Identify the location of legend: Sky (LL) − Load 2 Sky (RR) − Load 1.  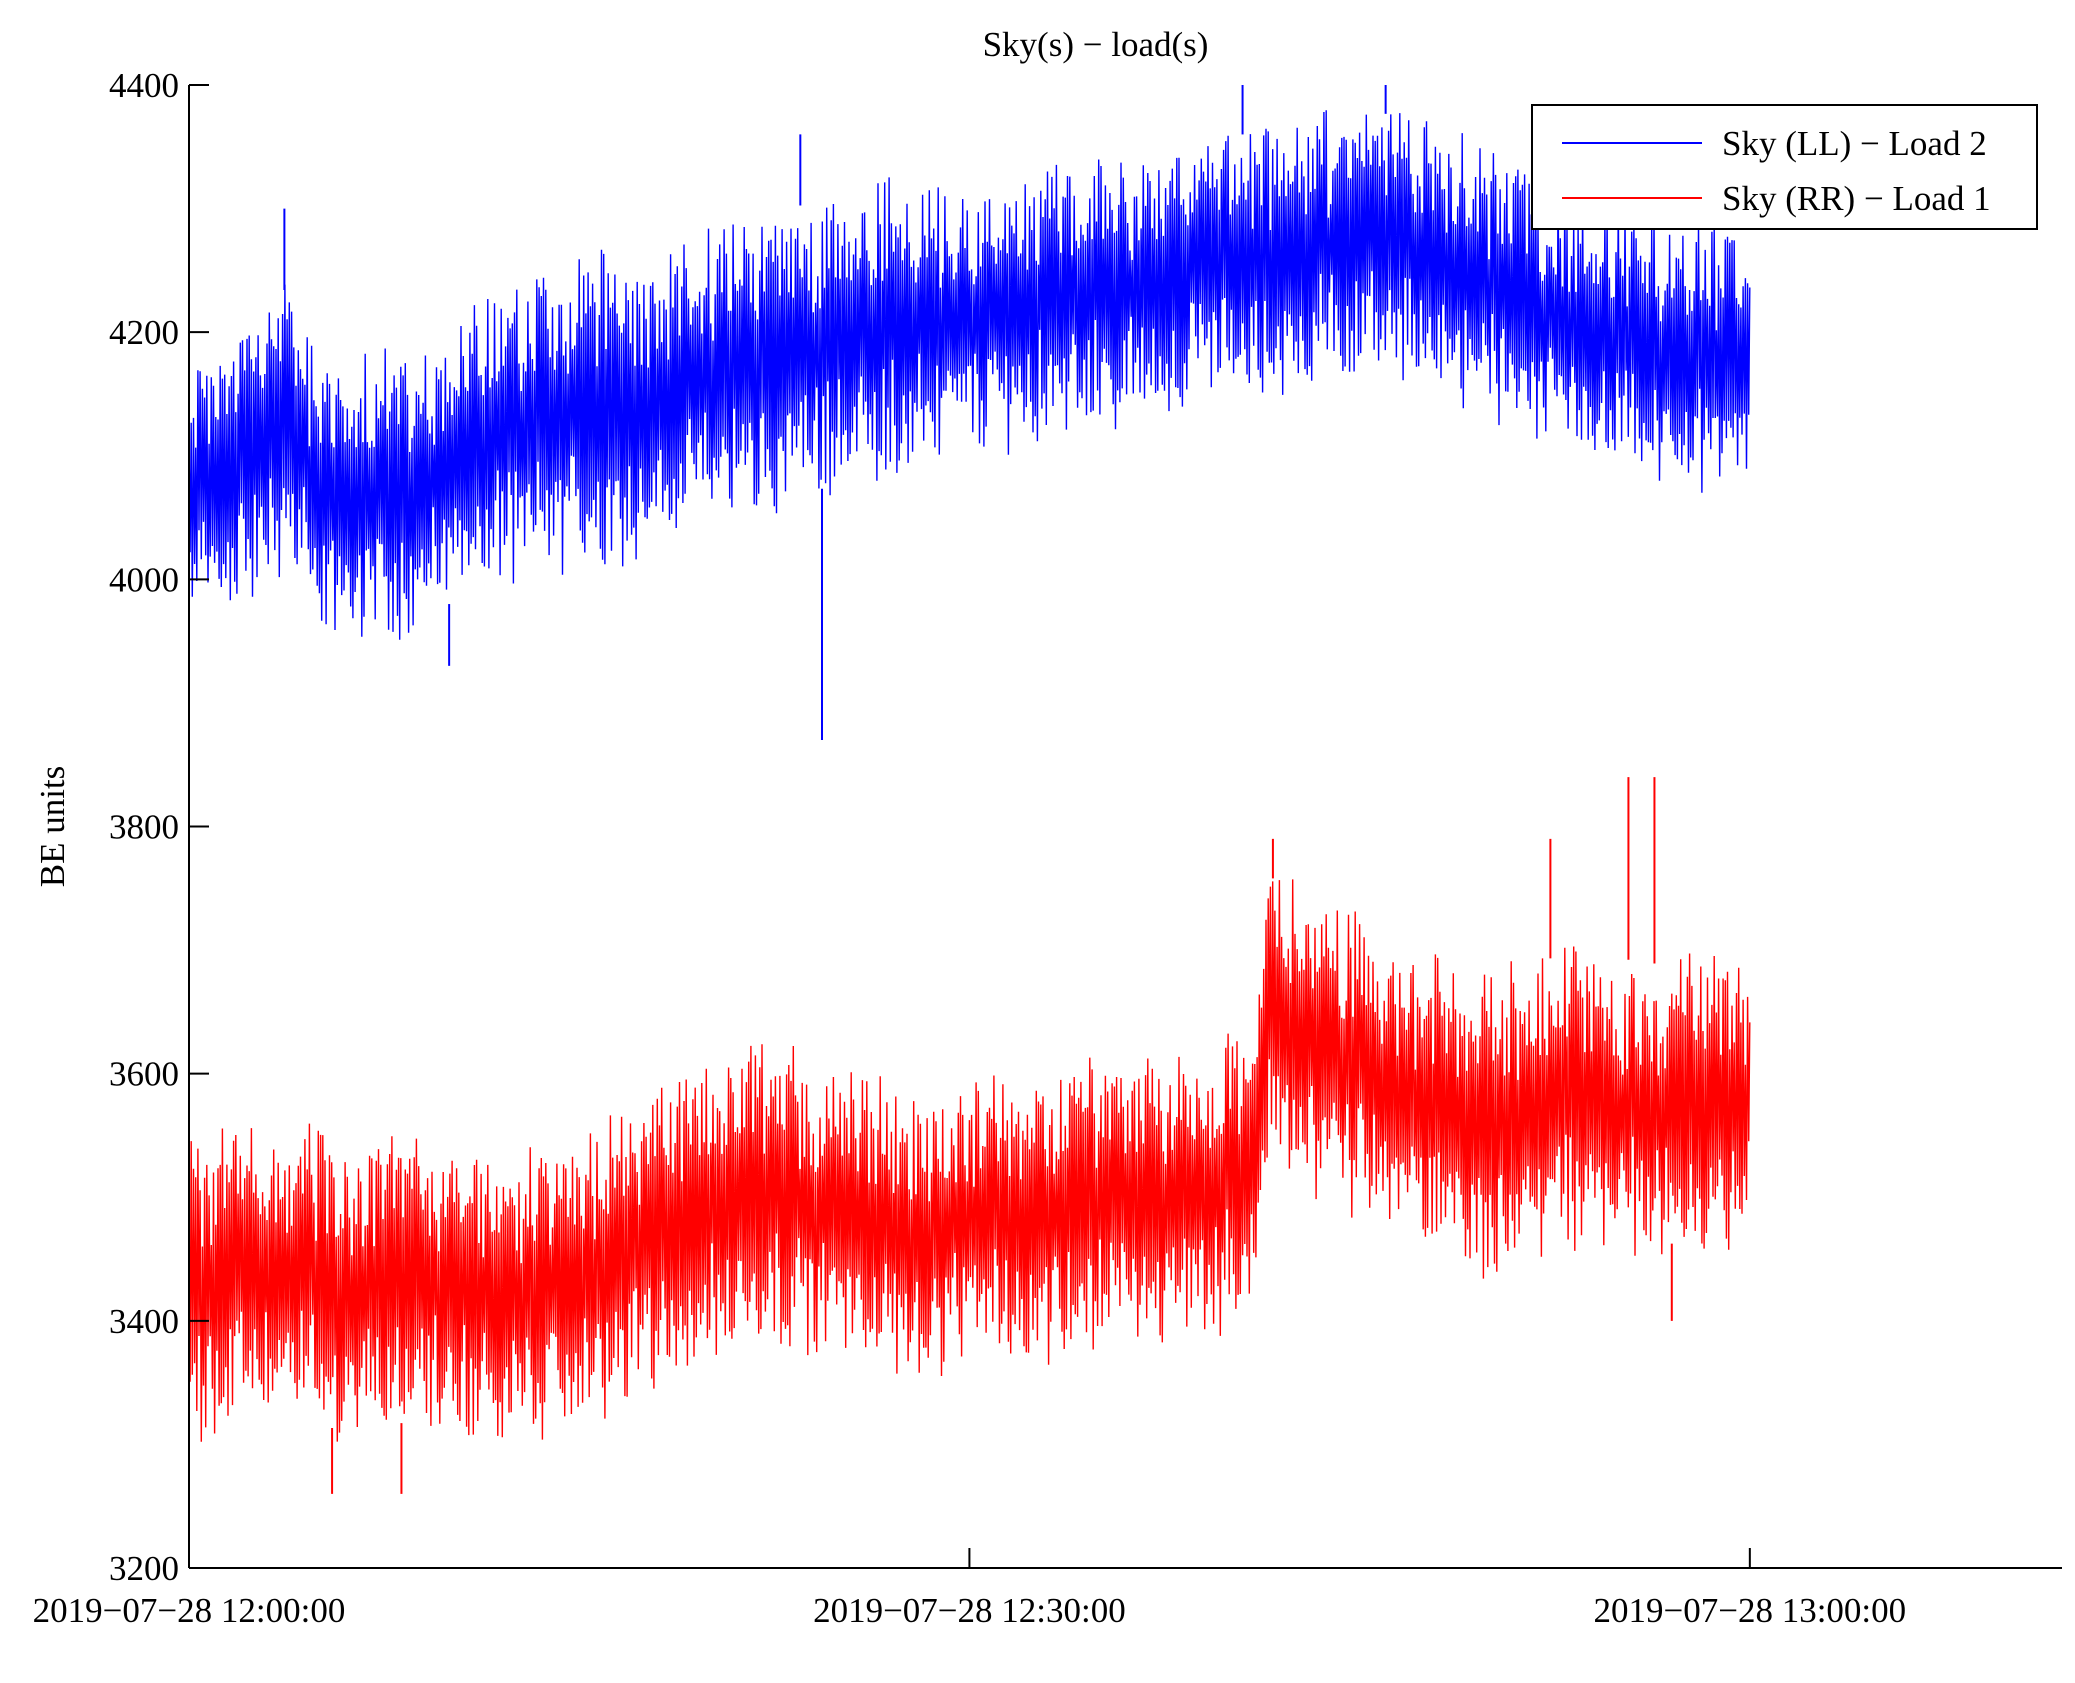
(1784, 167).